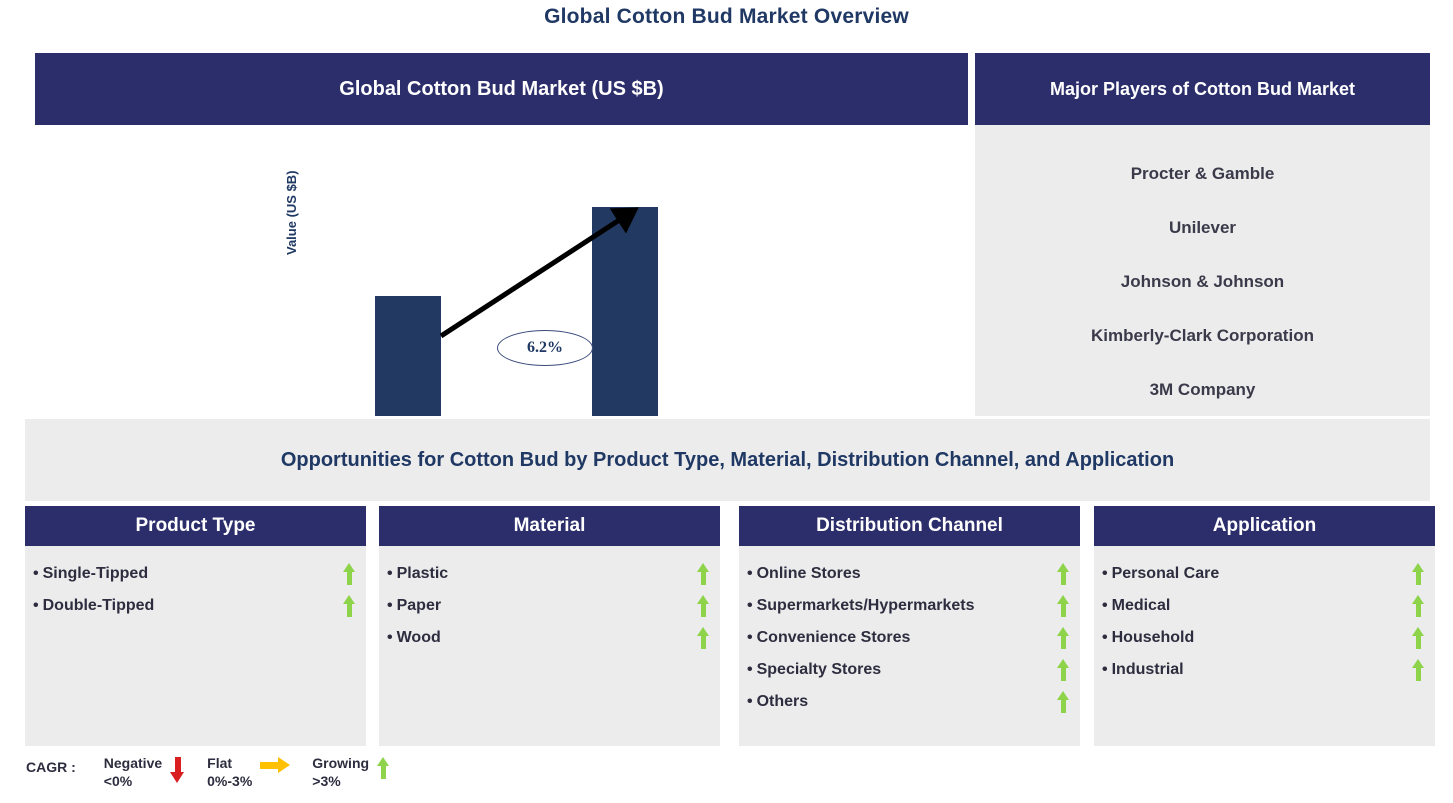 The width and height of the screenshot is (1453, 803). I want to click on list-item: Kimberly-Clark Corporation, so click(1202, 335).